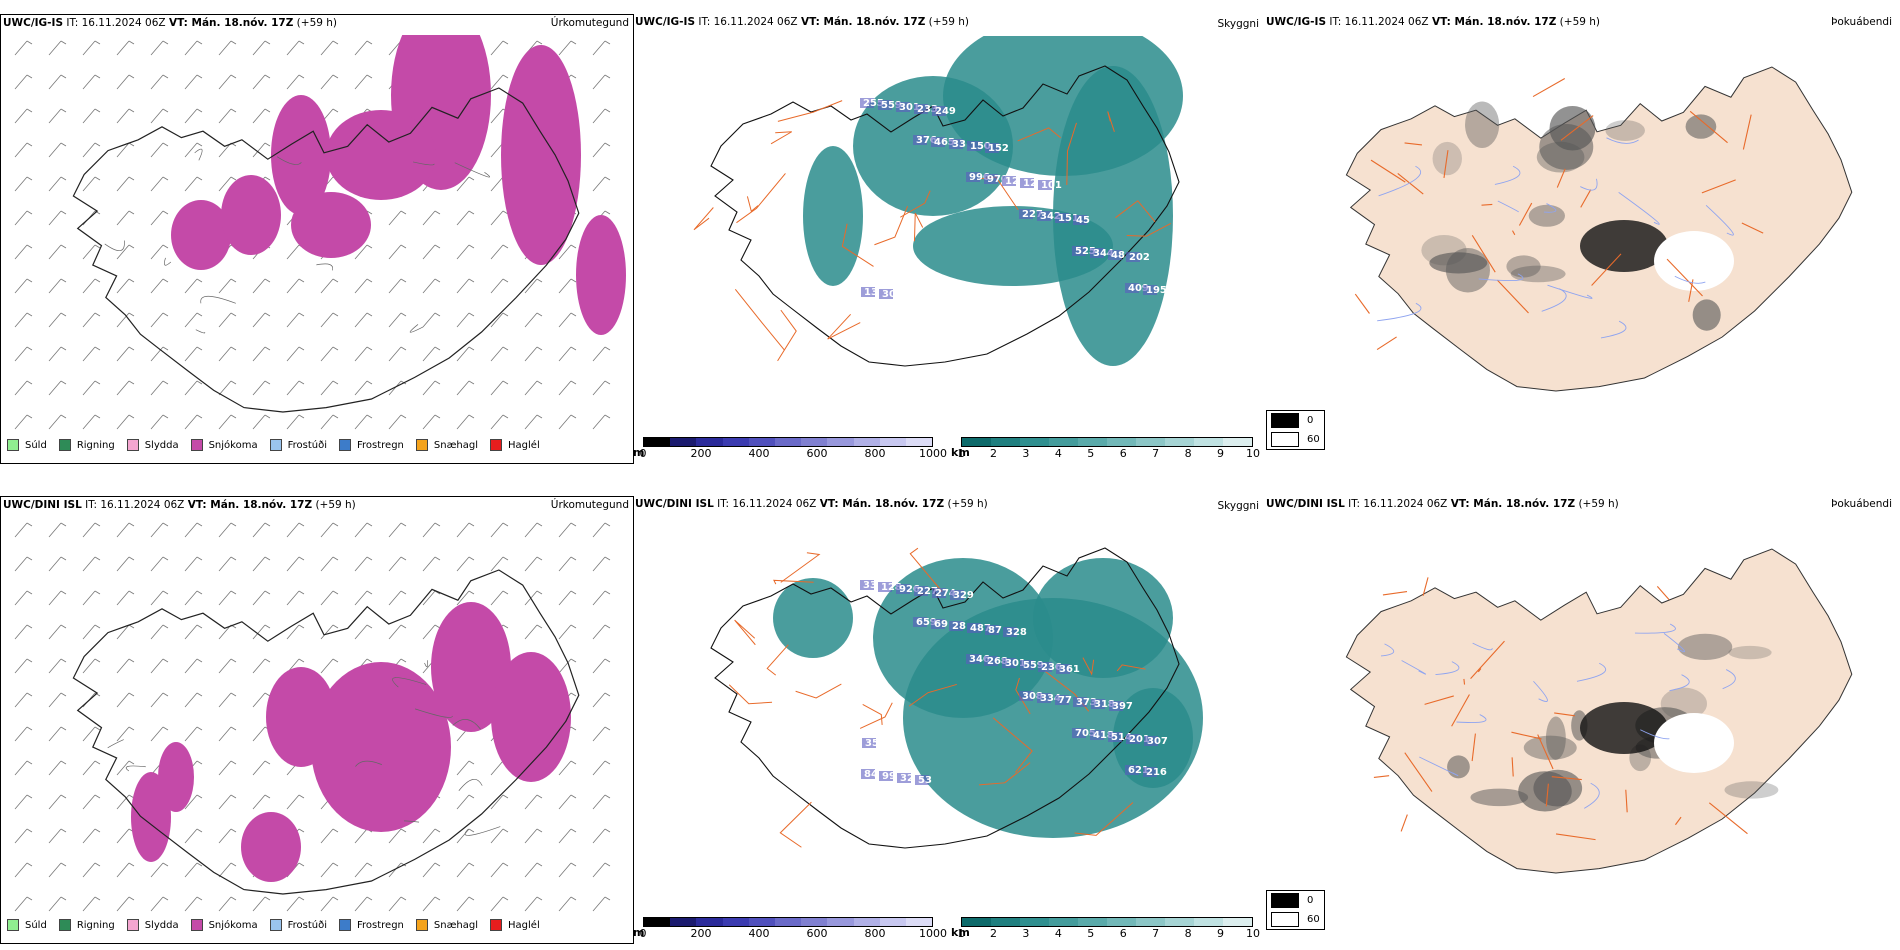 The image size is (1900, 950). Describe the element at coordinates (891, 587) in the screenshot. I see `cloud-base-label: 128` at that location.